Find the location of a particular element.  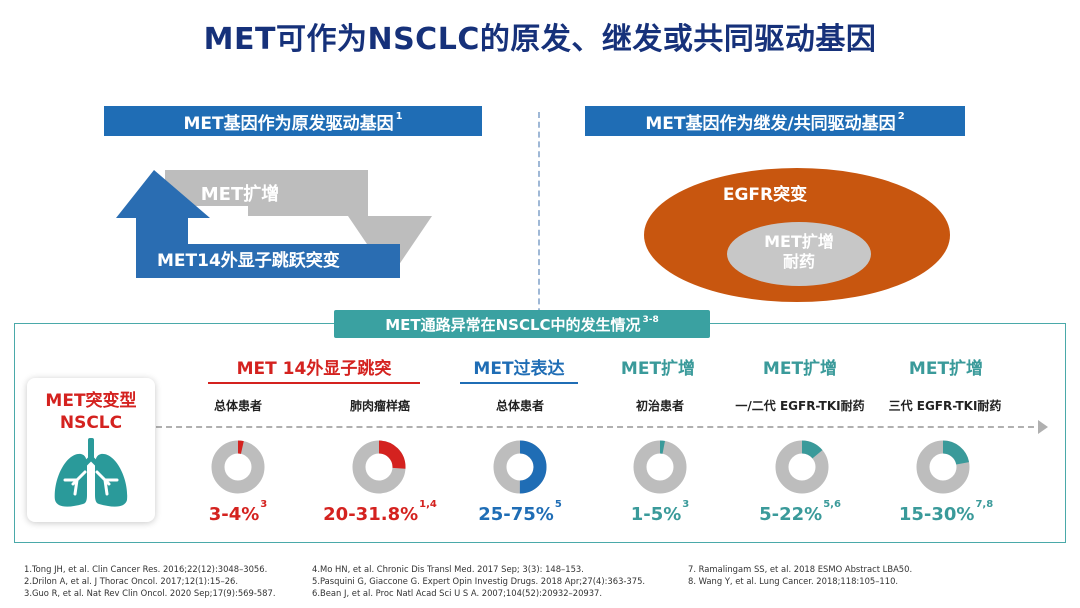

primary-driver-header-ref: 1 is located at coordinates (399, 116).